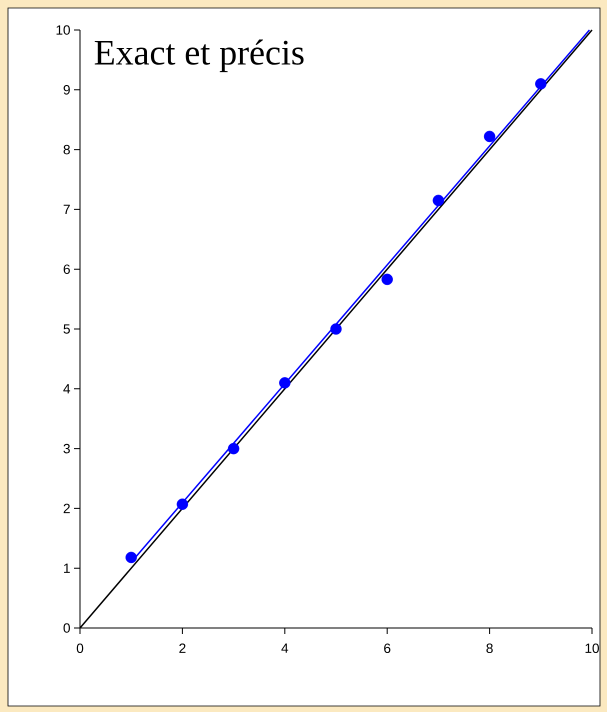 The image size is (607, 712). What do you see at coordinates (67, 149) in the screenshot?
I see `y-tick-label: 8` at bounding box center [67, 149].